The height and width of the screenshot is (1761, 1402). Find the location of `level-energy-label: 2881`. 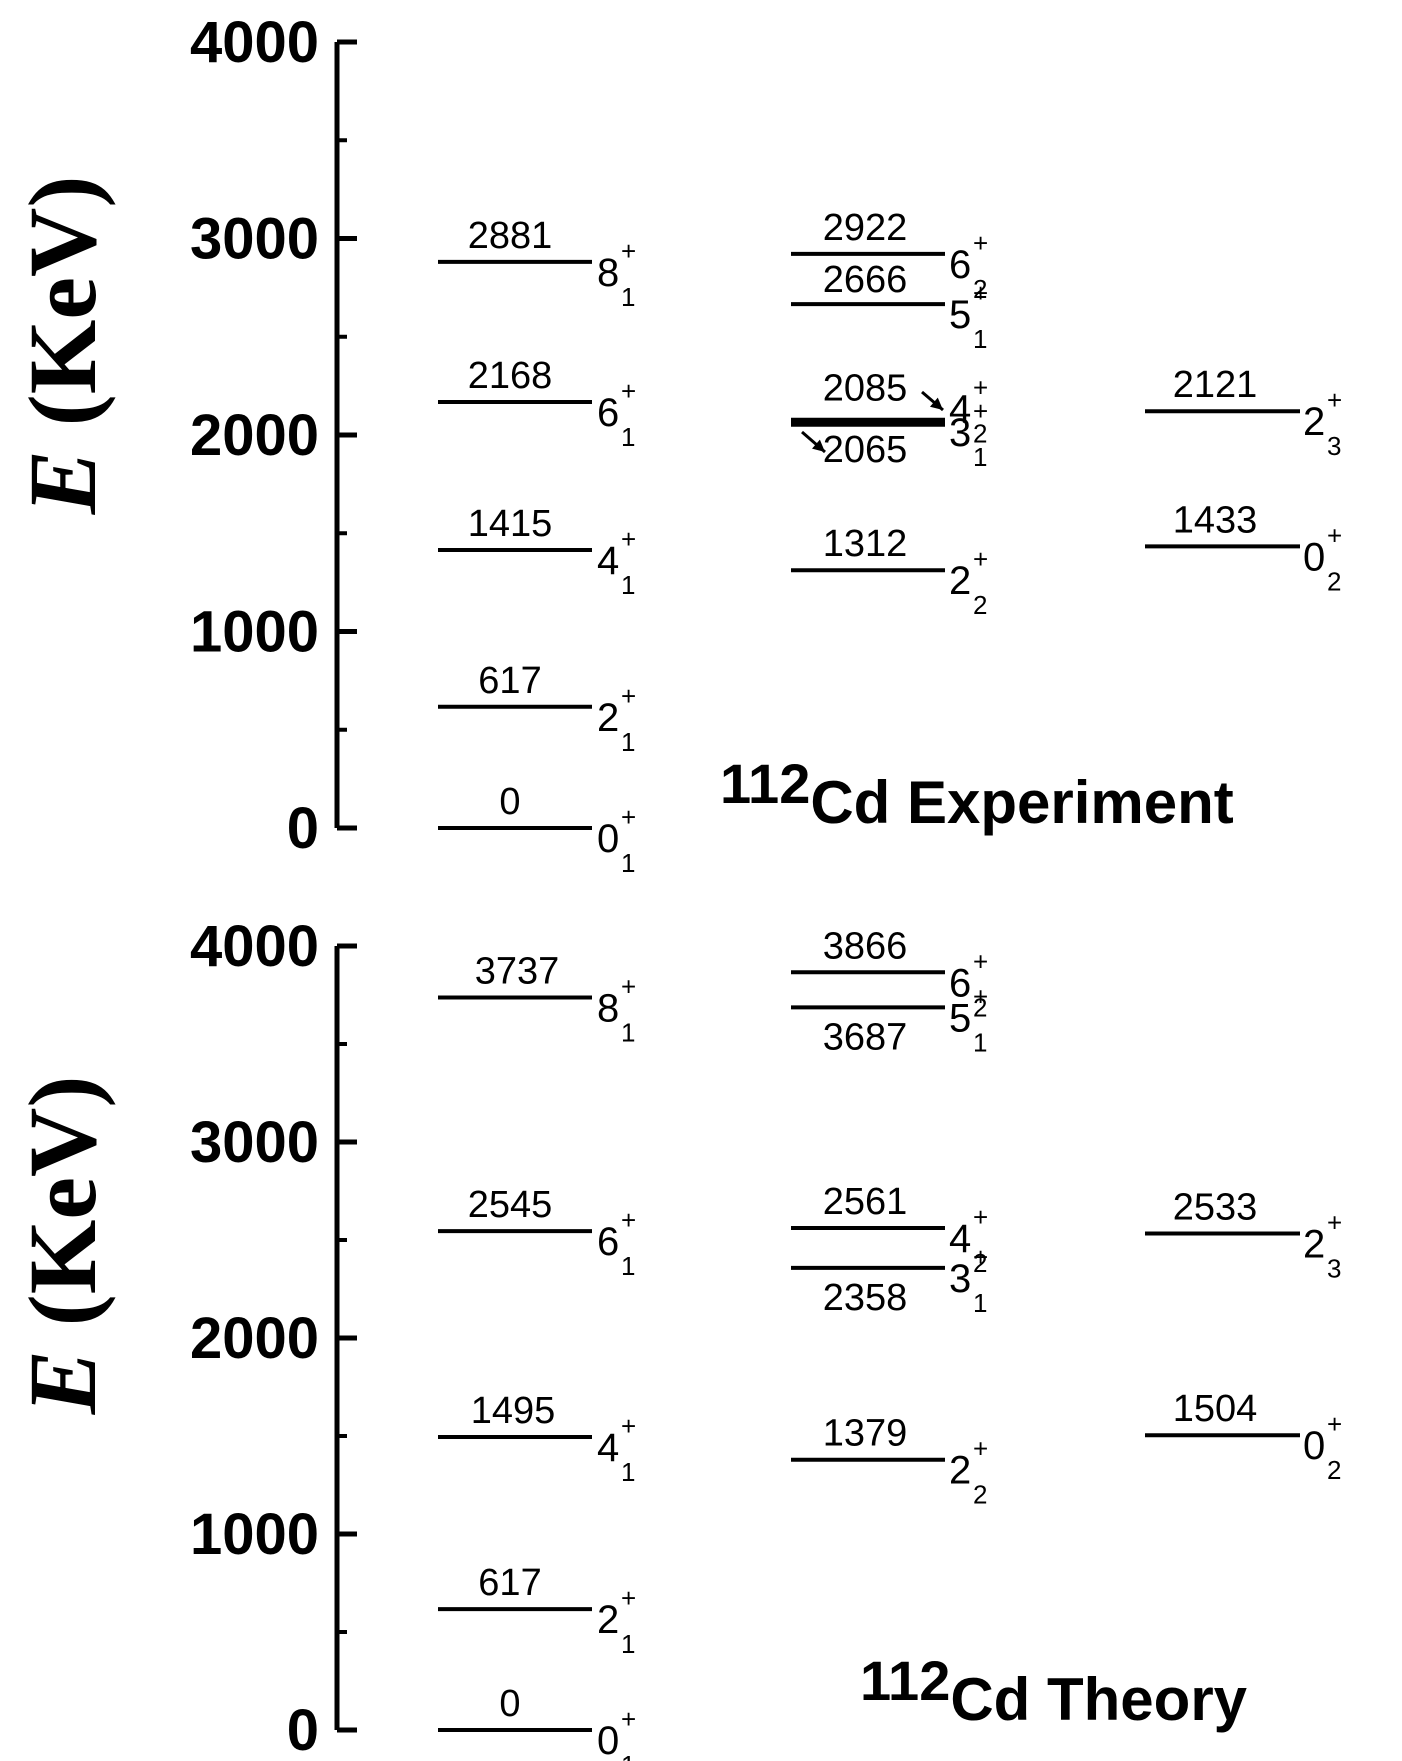

level-energy-label: 2881 is located at coordinates (510, 236).